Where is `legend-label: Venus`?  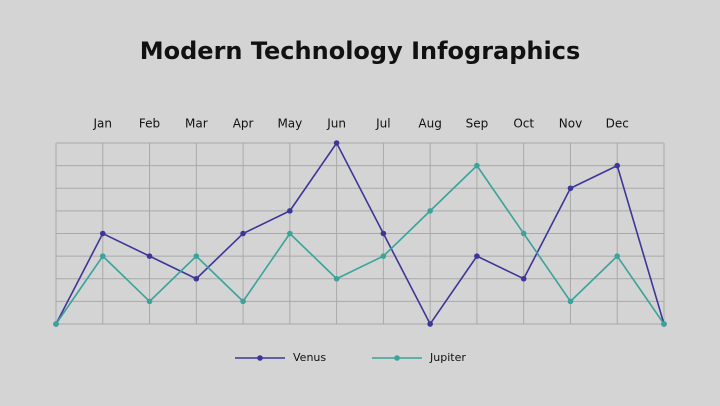 legend-label: Venus is located at coordinates (309, 357).